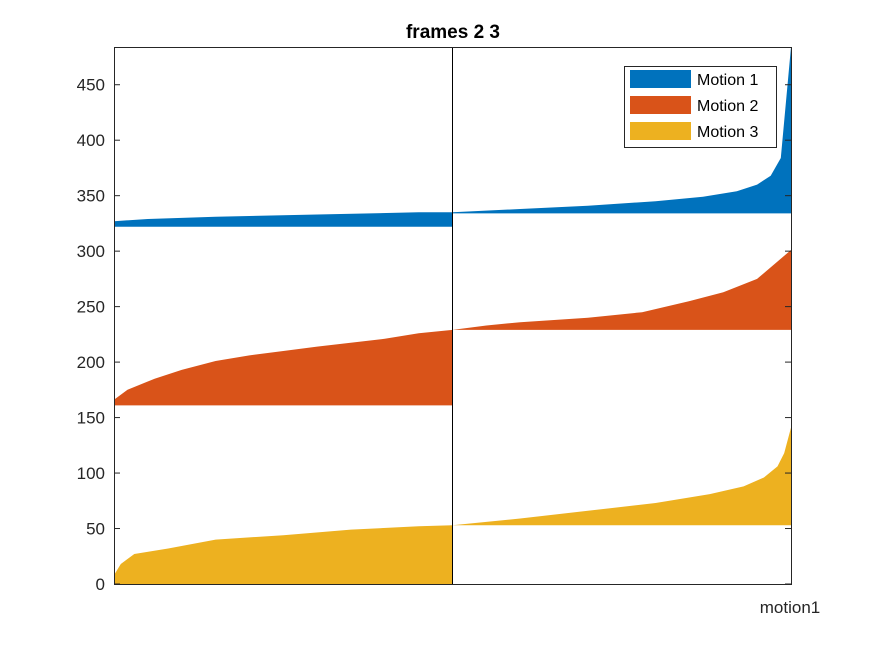  What do you see at coordinates (91, 362) in the screenshot?
I see `y-tick-label: 200` at bounding box center [91, 362].